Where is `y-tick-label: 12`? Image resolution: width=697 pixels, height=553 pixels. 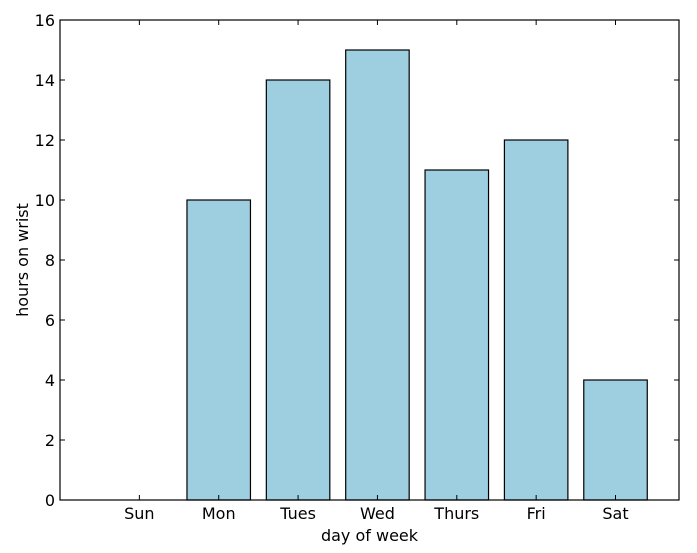 y-tick-label: 12 is located at coordinates (45, 140).